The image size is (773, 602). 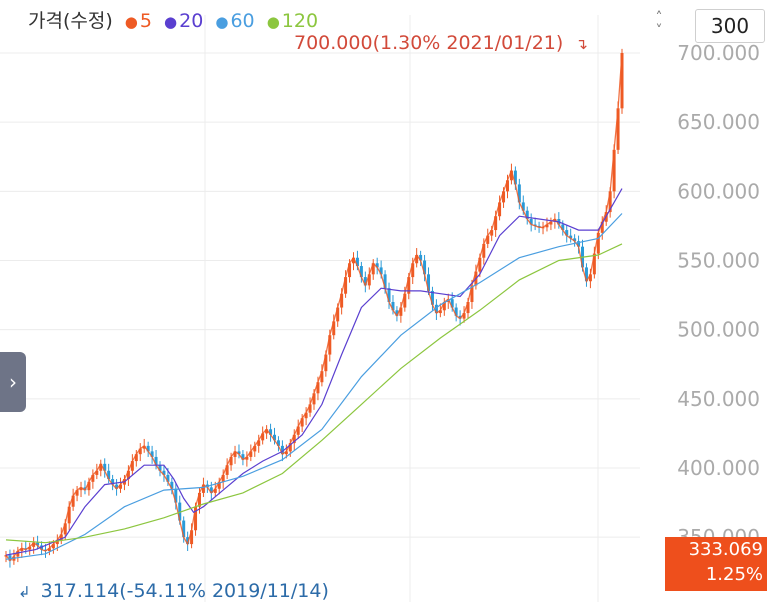 What do you see at coordinates (659, 31) in the screenshot?
I see `chevron-down-icon: ˅` at bounding box center [659, 31].